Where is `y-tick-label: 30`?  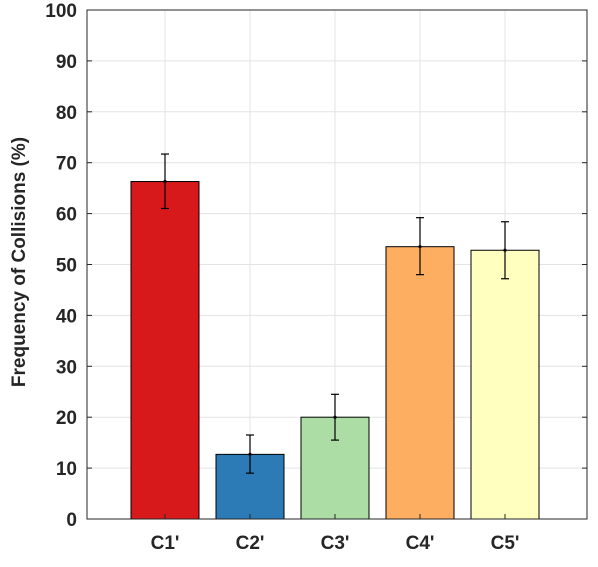
y-tick-label: 30 is located at coordinates (66, 367).